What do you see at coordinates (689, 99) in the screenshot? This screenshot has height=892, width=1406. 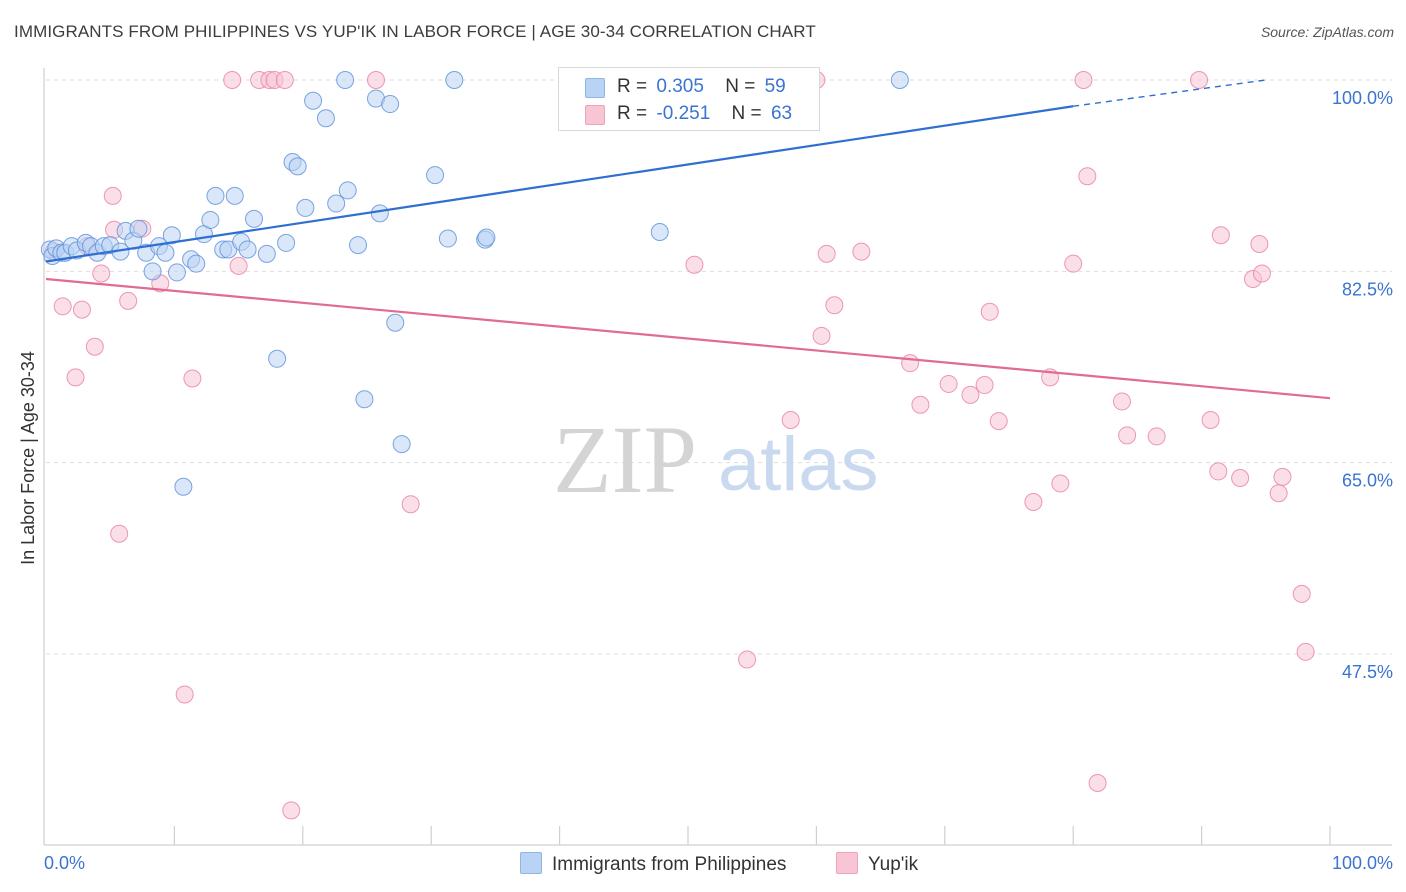 I see `correlation-legend: R = 0.305 N = 59 R = -0.251 N = 63` at bounding box center [689, 99].